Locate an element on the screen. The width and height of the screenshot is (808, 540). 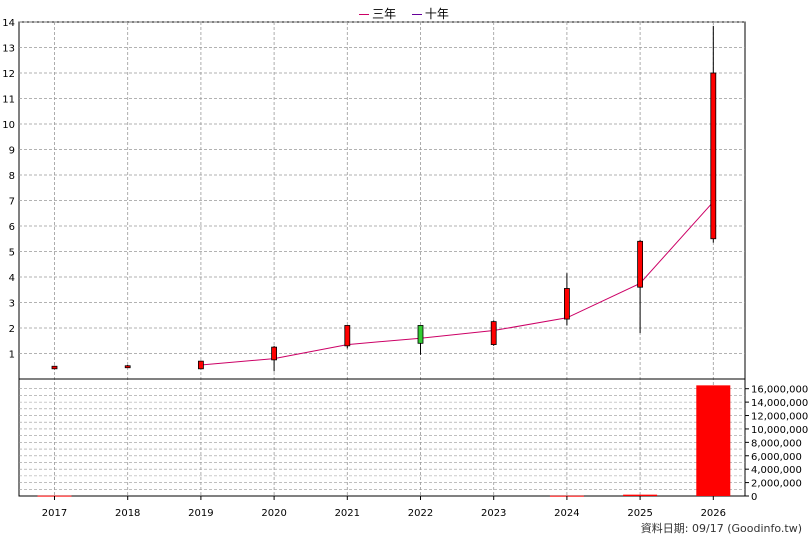
price-tick-label: 12 is located at coordinates (8, 74).